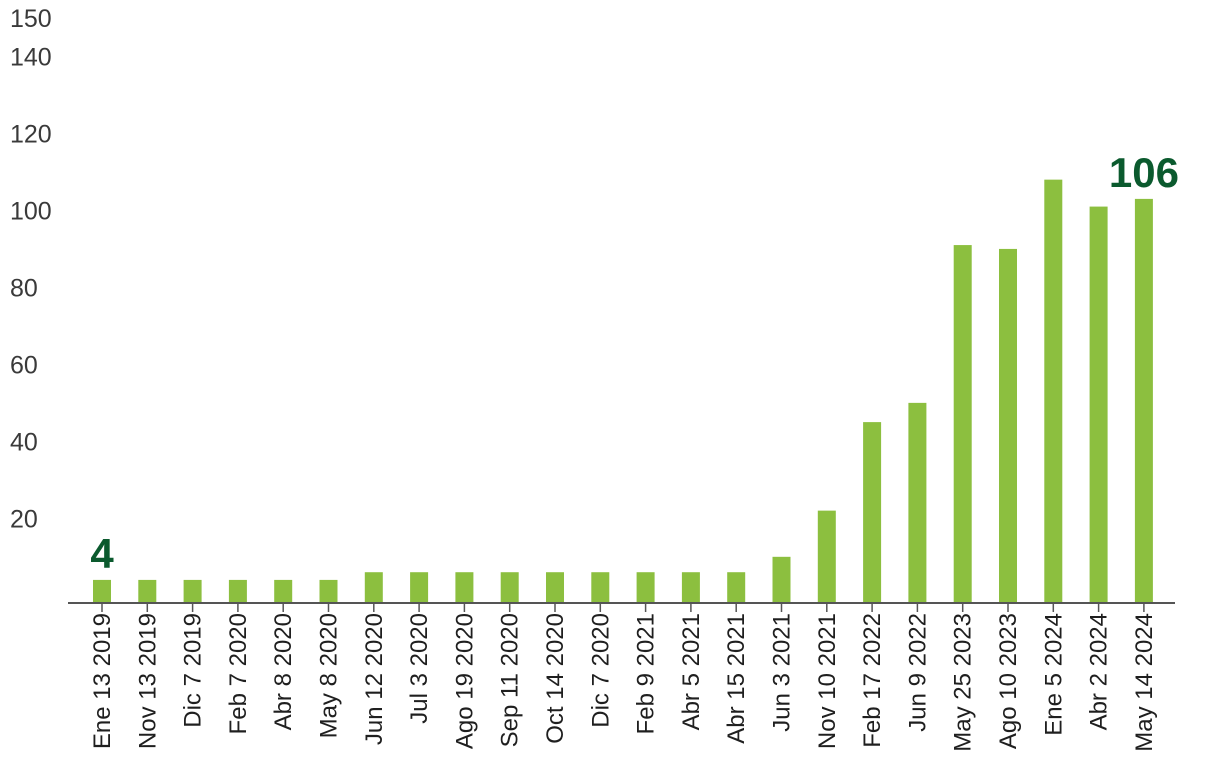 The height and width of the screenshot is (777, 1206). Describe the element at coordinates (782, 672) in the screenshot. I see `x-tick-label: Jun 3 2021` at that location.